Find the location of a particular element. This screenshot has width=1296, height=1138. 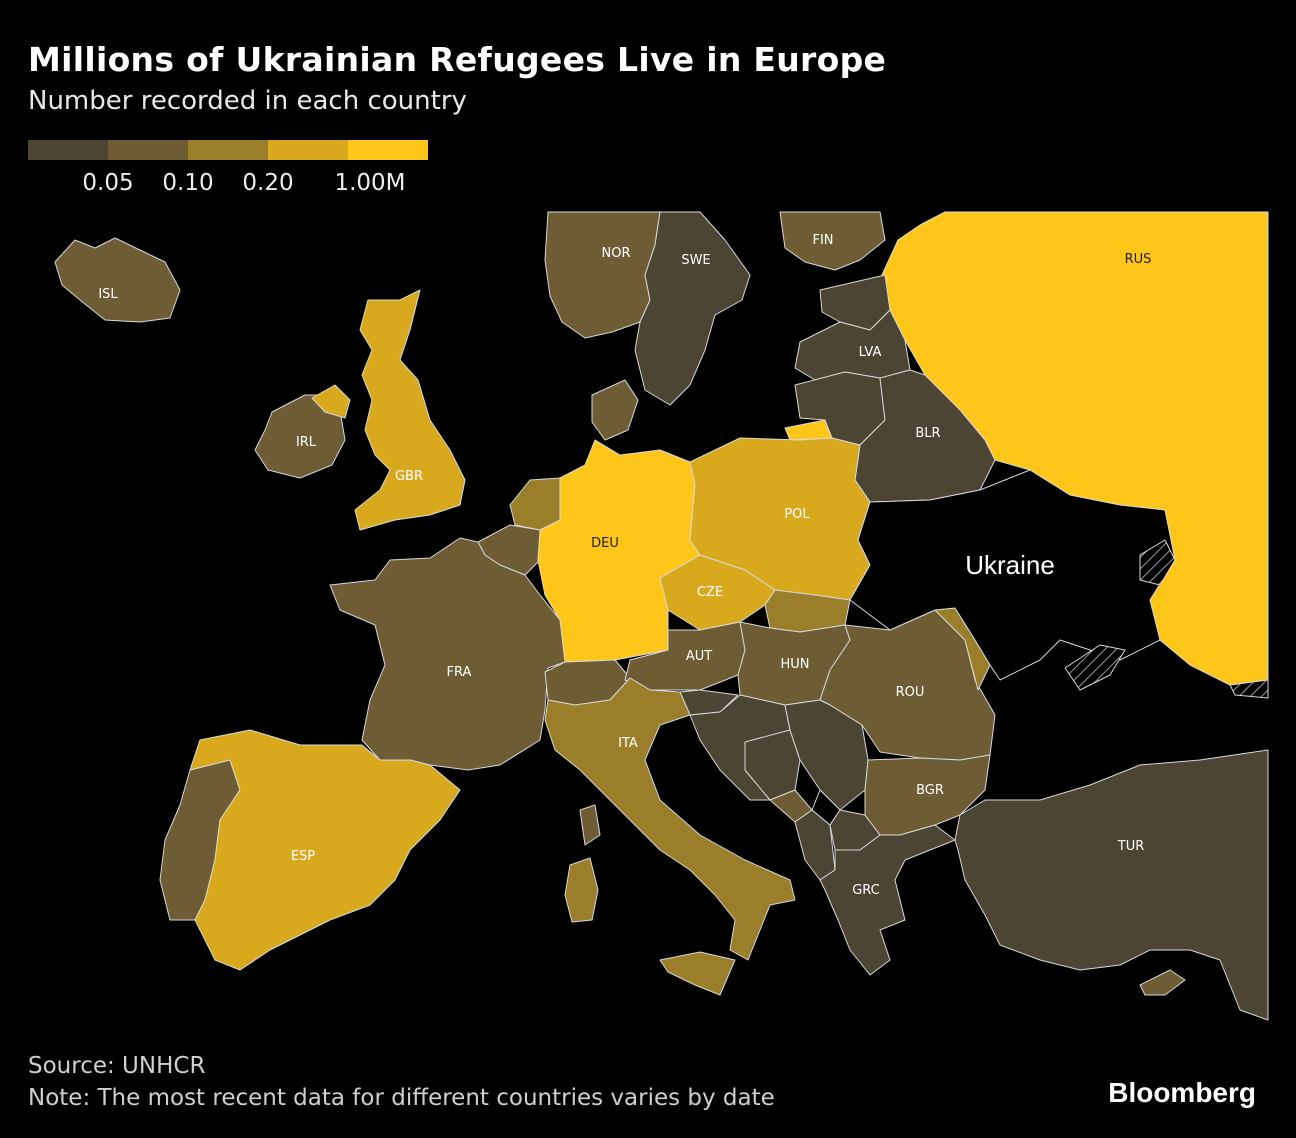

bloomberg-logo: Bloomberg is located at coordinates (1182, 1092).